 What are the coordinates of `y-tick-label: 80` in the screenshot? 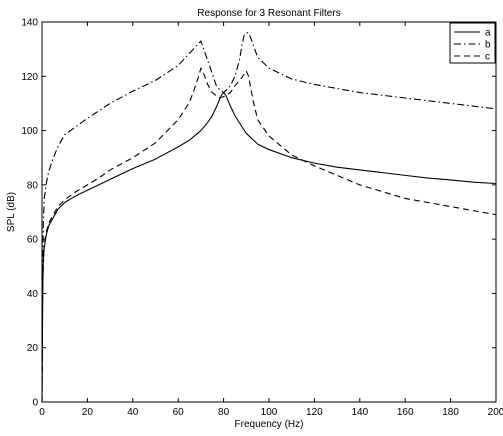 It's located at (33, 185).